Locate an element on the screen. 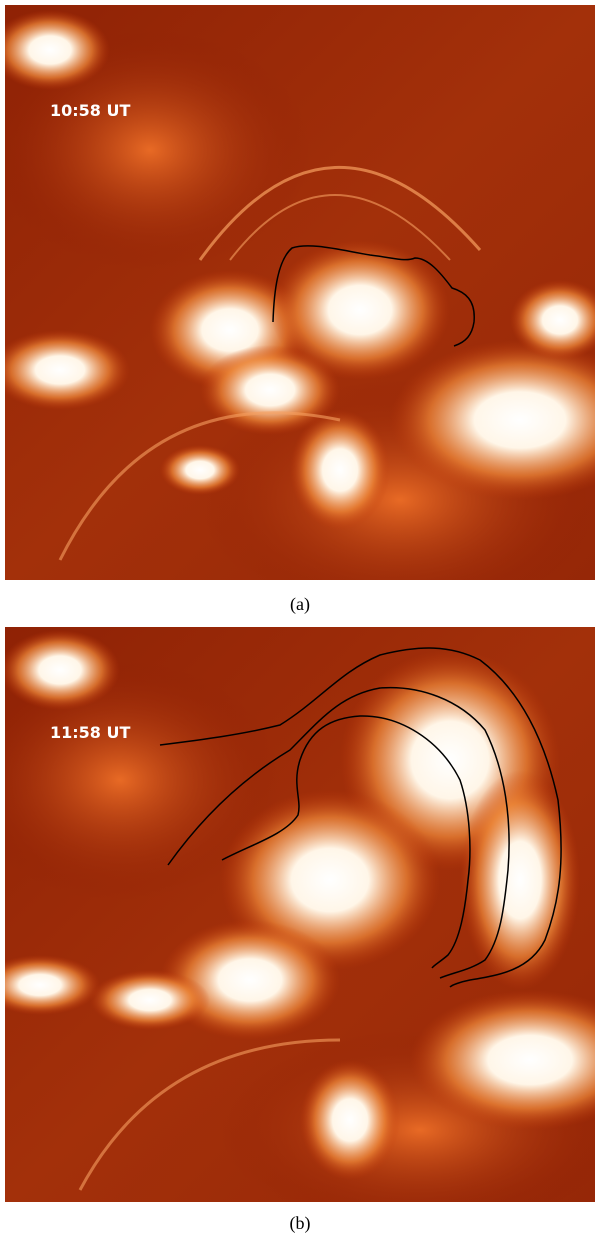  caption: (a) is located at coordinates (300, 604).